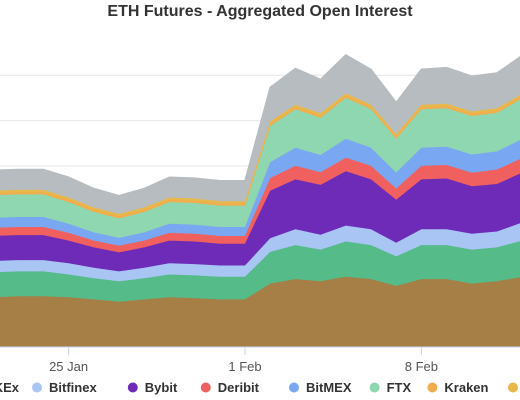 Image resolution: width=520 pixels, height=400 pixels. What do you see at coordinates (466, 387) in the screenshot?
I see `legend-label-kraken: Kraken` at bounding box center [466, 387].